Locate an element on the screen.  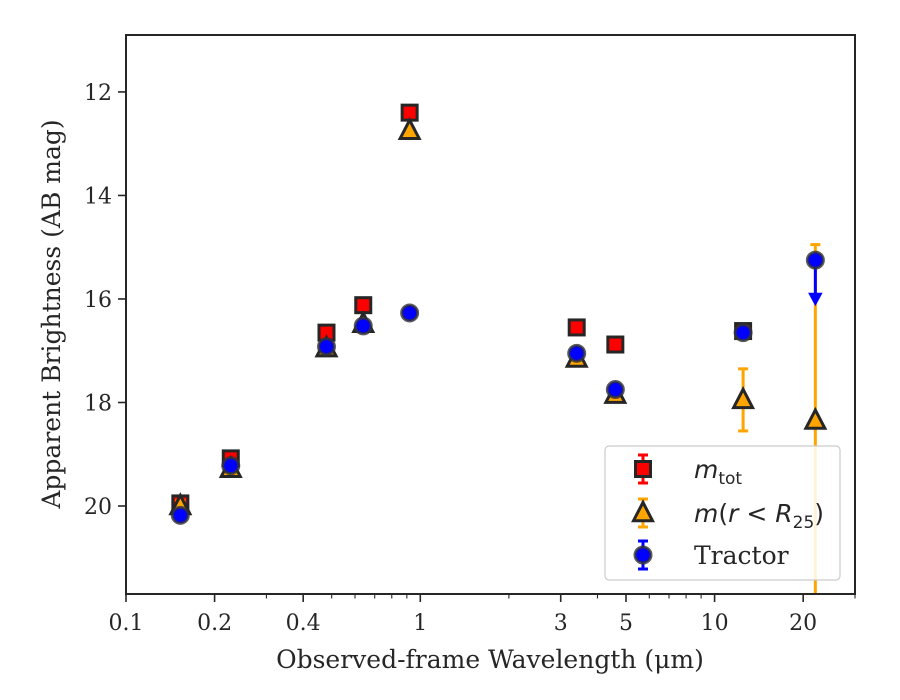
x-tick-label: 1 is located at coordinates (420, 623).